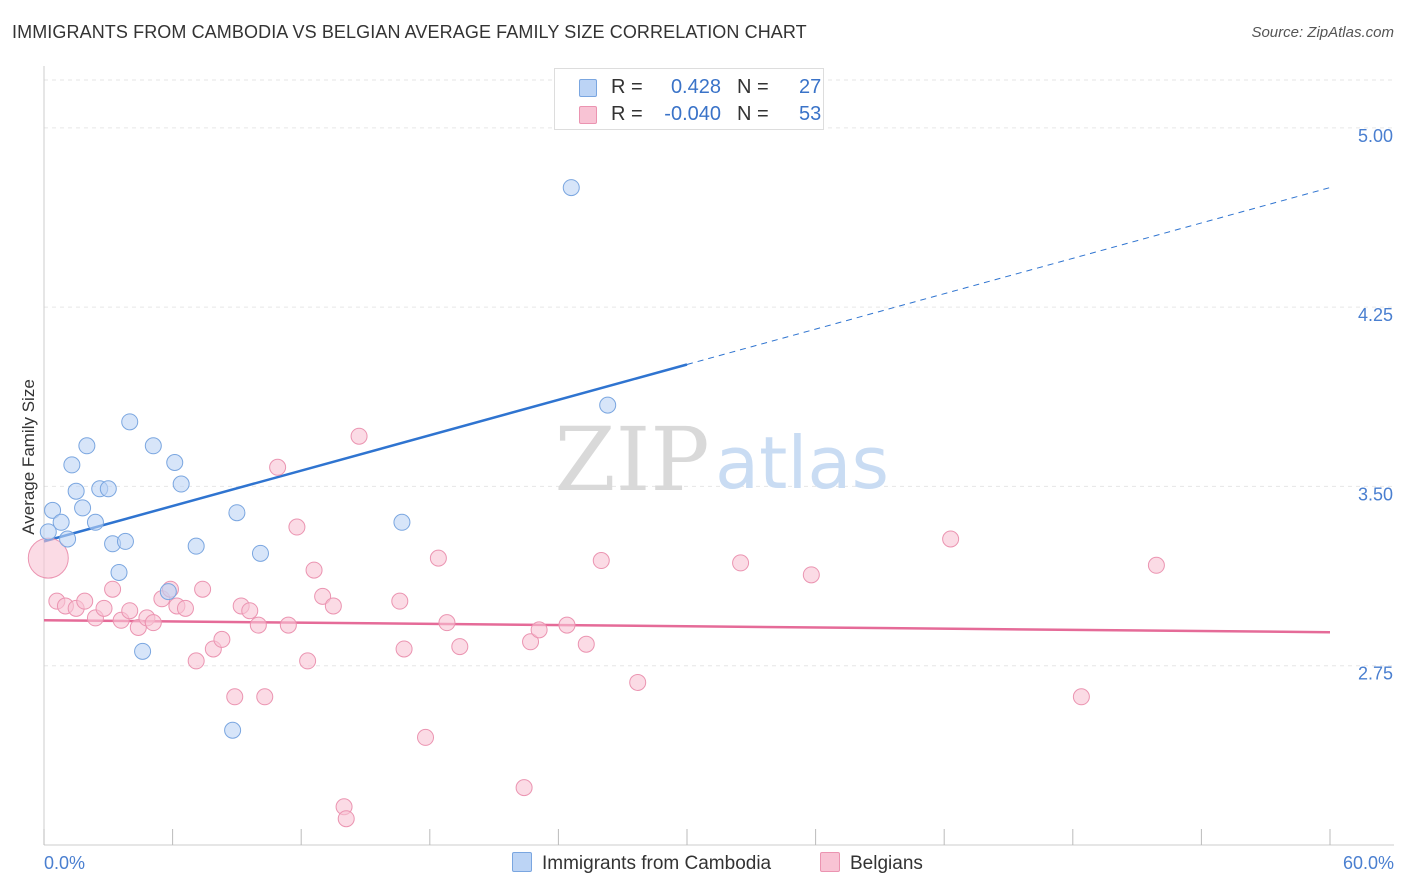 Image resolution: width=1406 pixels, height=892 pixels. Describe the element at coordinates (689, 99) in the screenshot. I see `stats-legend: R = 0.428 N = 27 R = -0.040 N = 53` at that location.